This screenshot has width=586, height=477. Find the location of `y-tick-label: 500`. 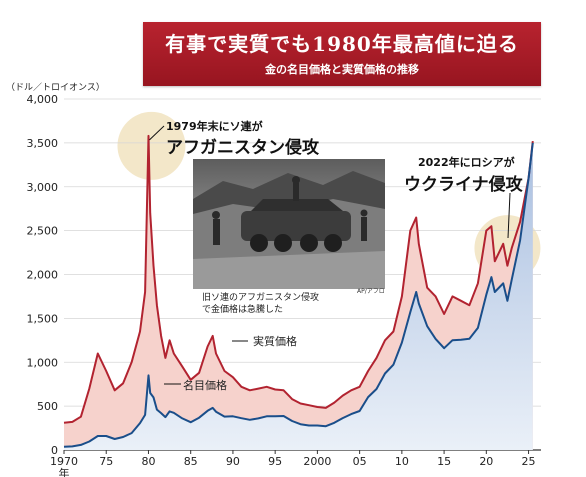

y-tick-label: 500 is located at coordinates (47, 406).